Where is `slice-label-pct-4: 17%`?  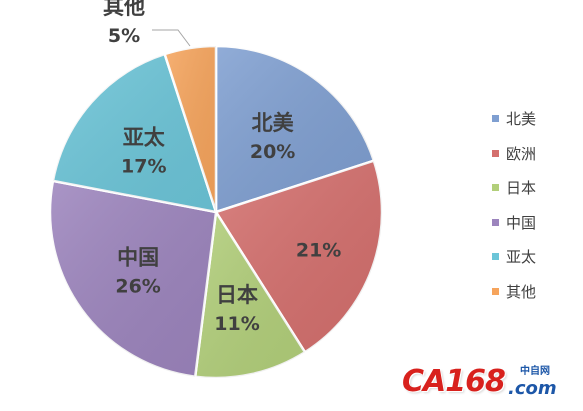 slice-label-pct-4: 17% is located at coordinates (143, 166).